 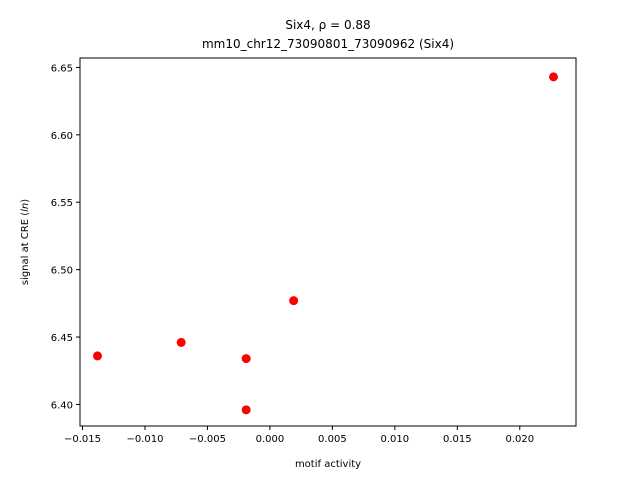 What do you see at coordinates (62, 271) in the screenshot?
I see `y-tick-label: 6.50` at bounding box center [62, 271].